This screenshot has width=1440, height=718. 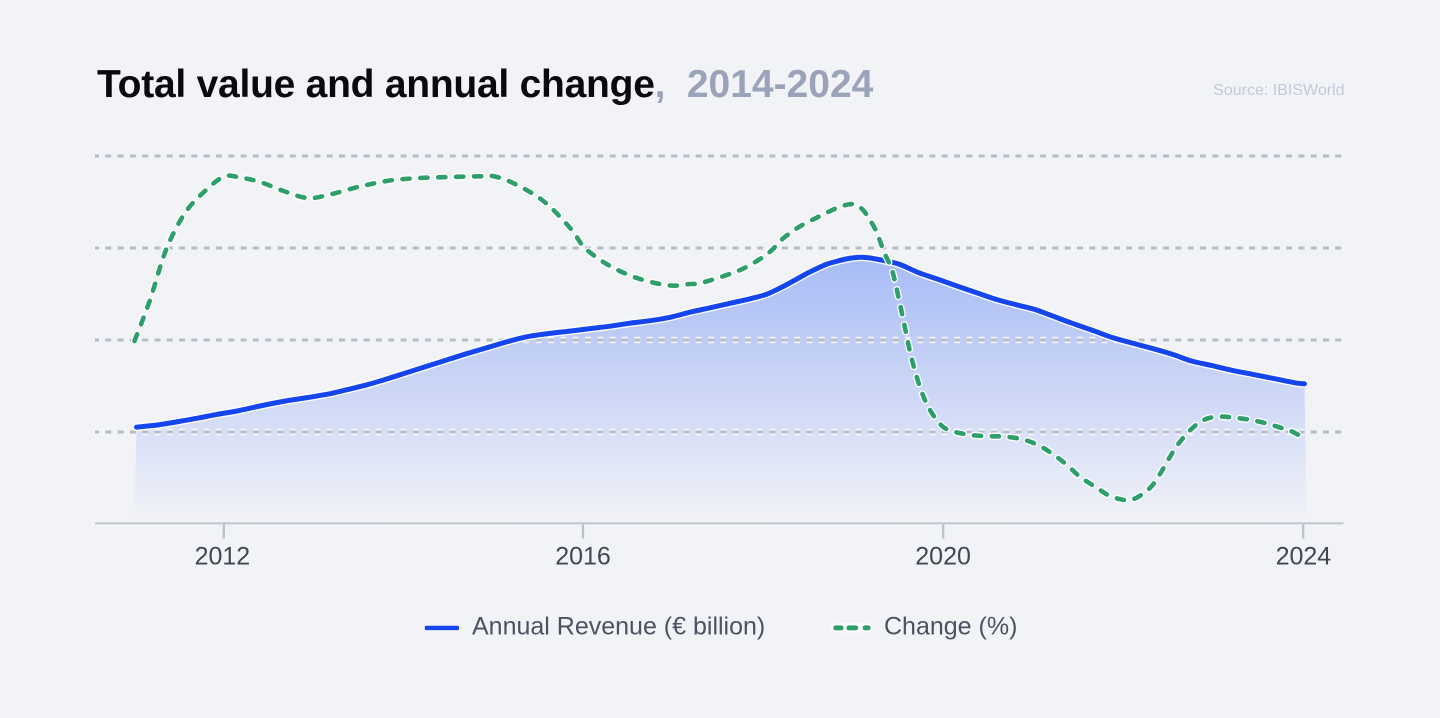 I want to click on svg-text: 2020, so click(x=943, y=557).